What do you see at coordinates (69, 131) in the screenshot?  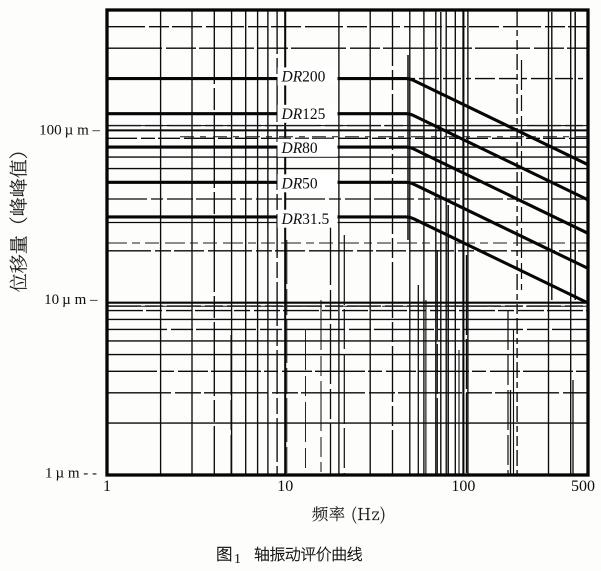 I see `svg-text: 100 µ m –` at bounding box center [69, 131].